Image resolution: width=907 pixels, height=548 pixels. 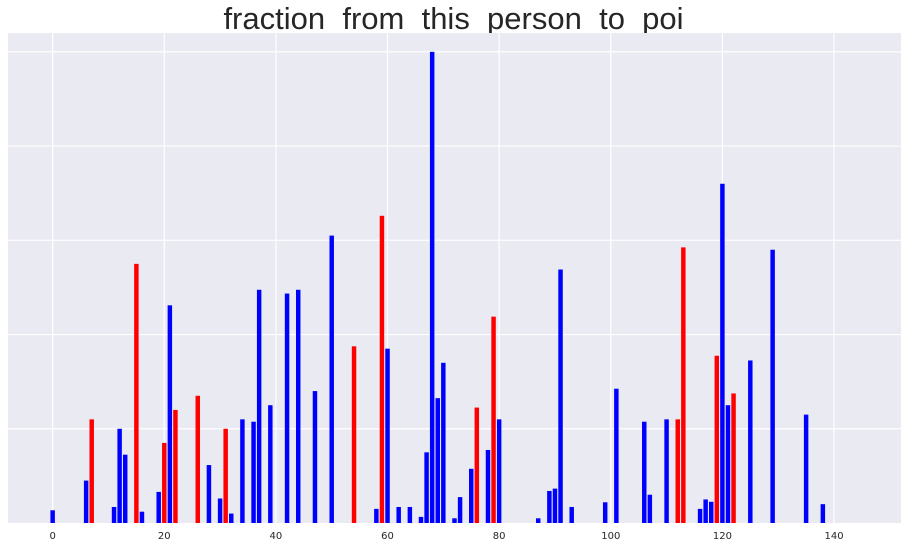 I want to click on x-tick-label-120: 120, so click(x=722, y=536).